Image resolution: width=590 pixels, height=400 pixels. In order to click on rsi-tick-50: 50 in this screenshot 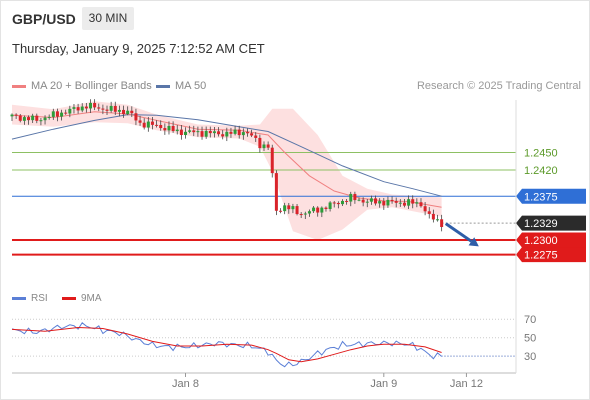, I will do `click(530, 339)`.